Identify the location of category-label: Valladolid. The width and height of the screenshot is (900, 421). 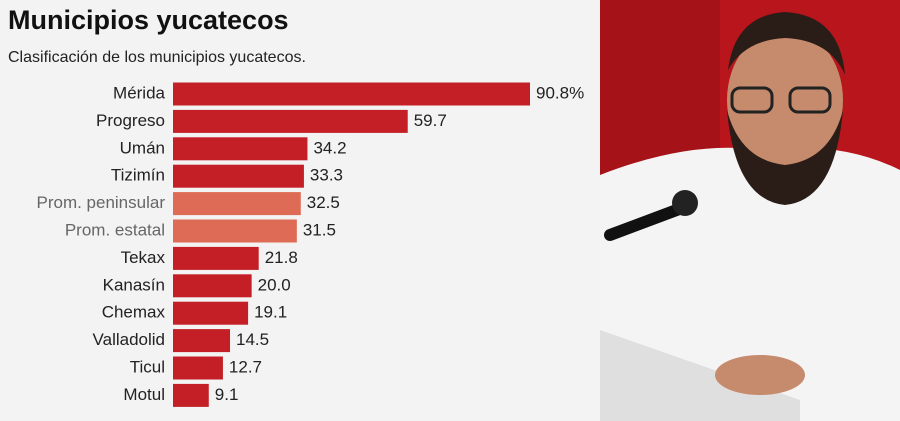
(129, 339).